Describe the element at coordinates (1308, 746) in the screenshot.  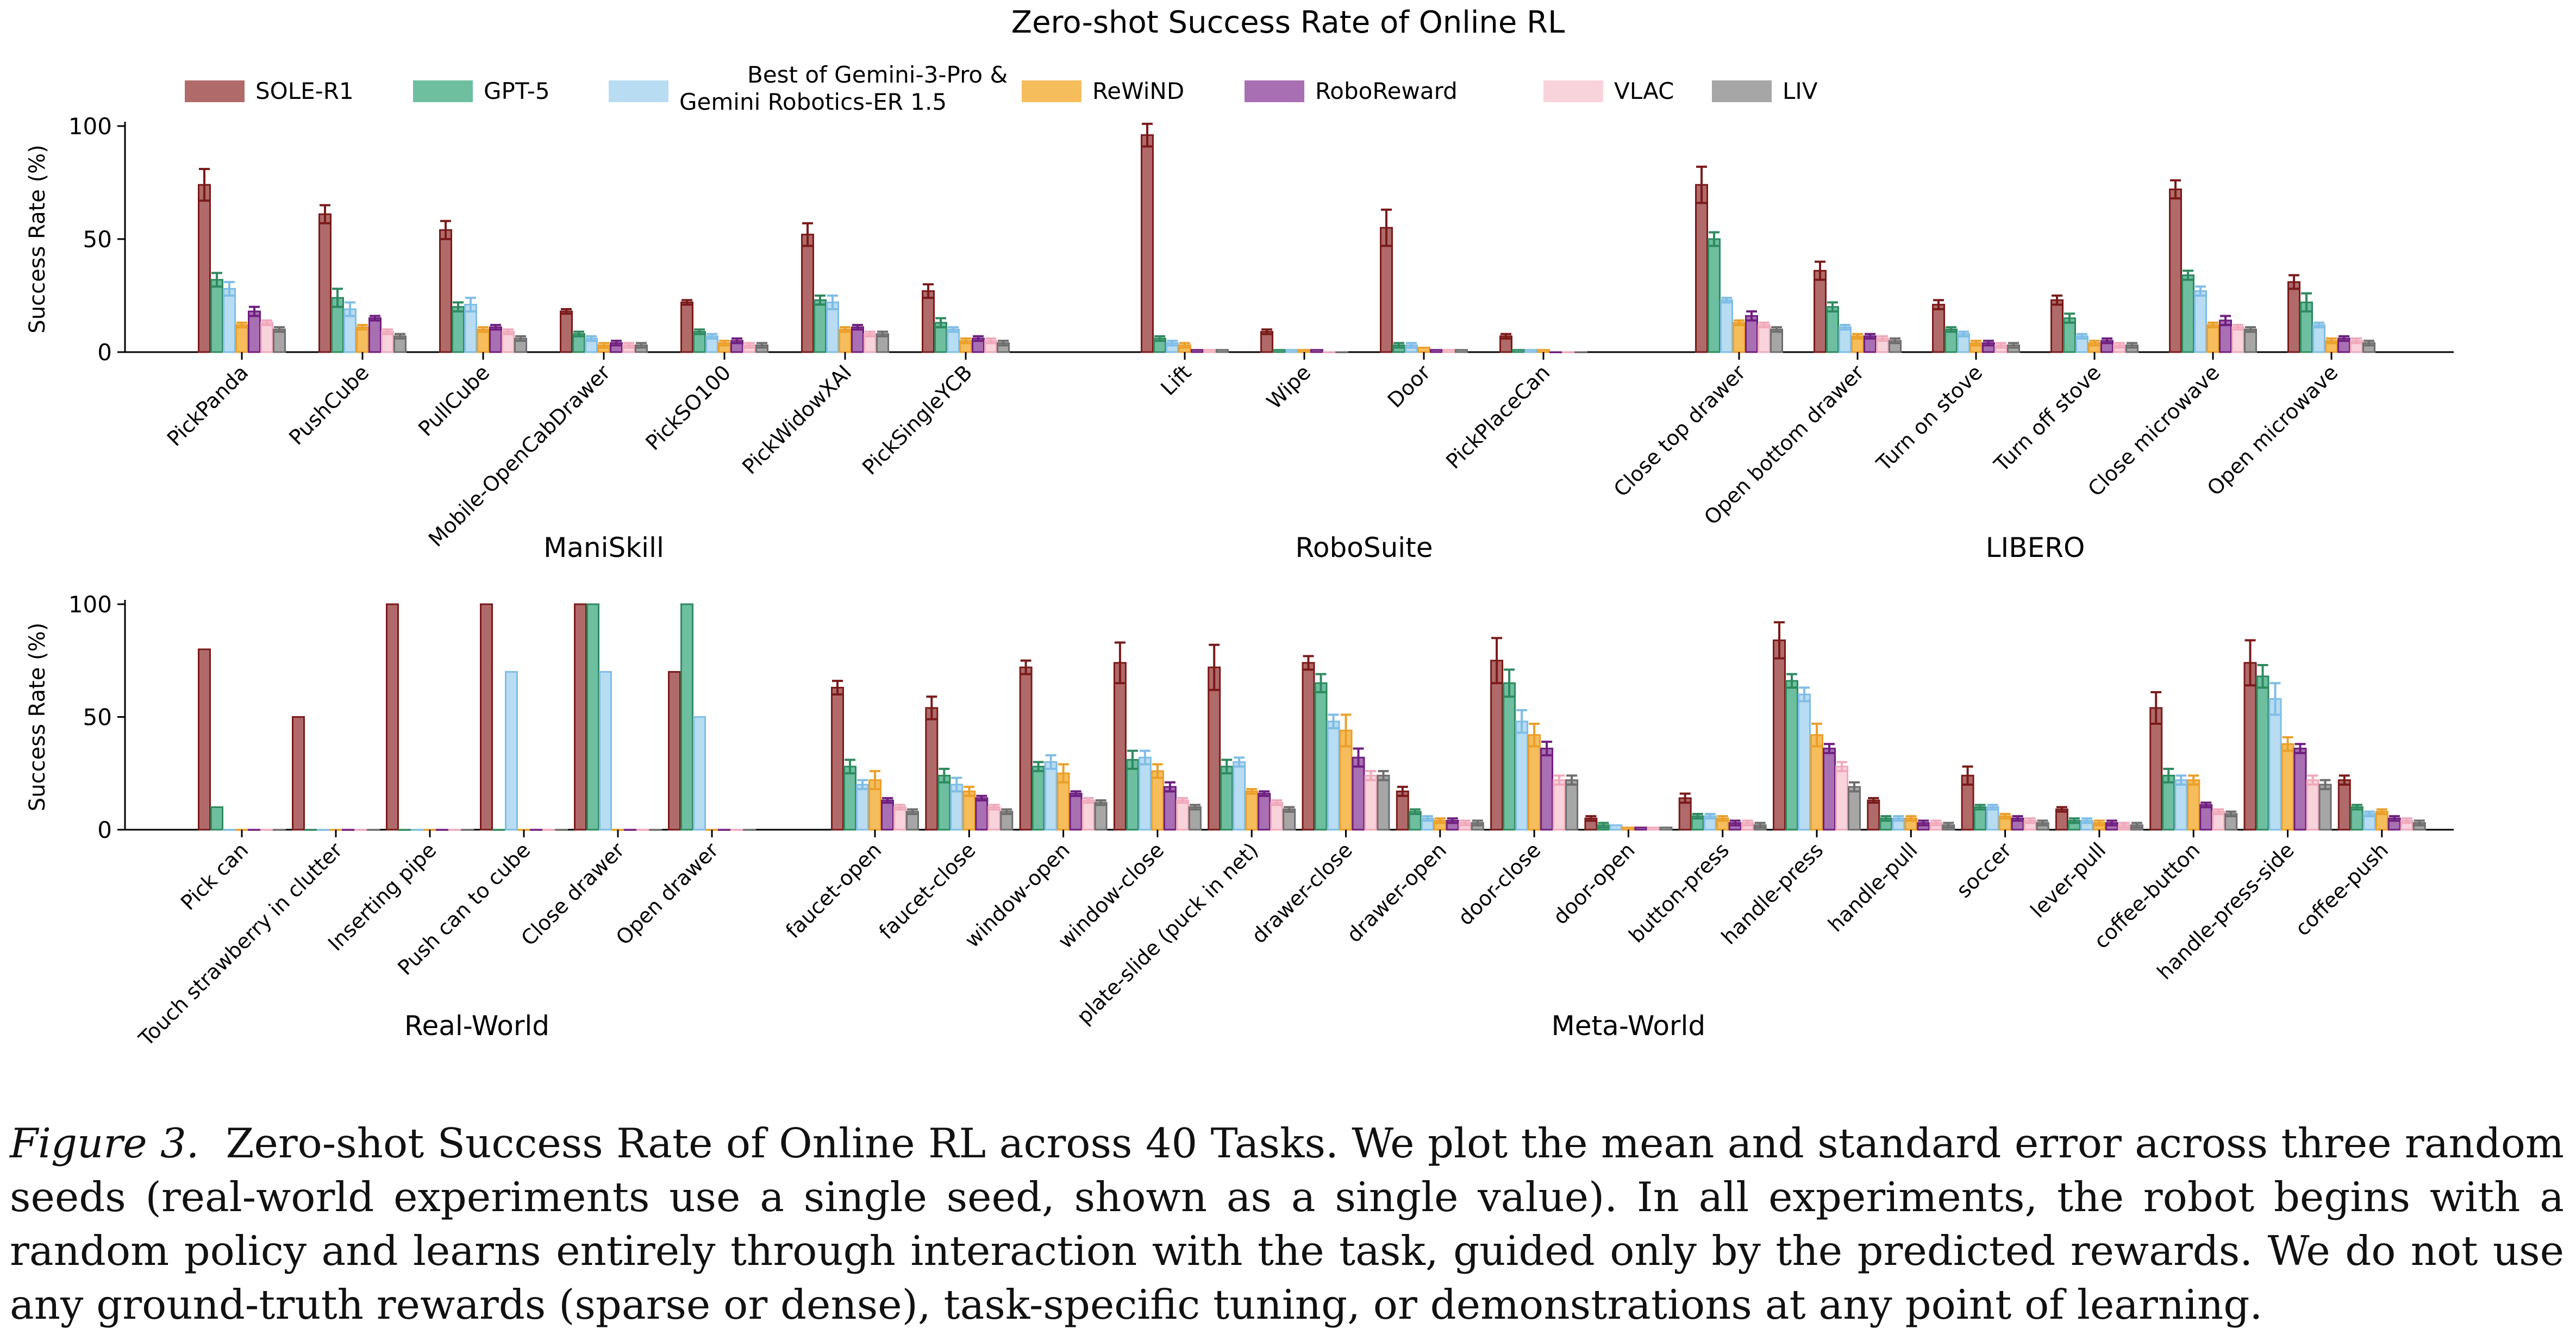
I see `bar-drawer-close-sole-r1` at that location.